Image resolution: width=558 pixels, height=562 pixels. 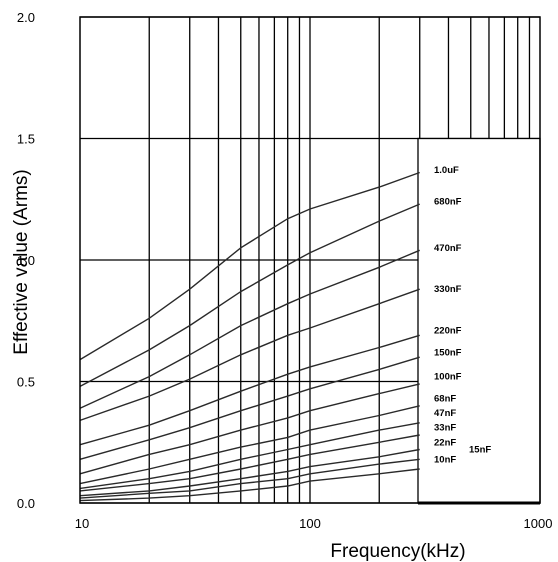 I want to click on y-axis-title: Effective value (Arms), so click(x=21, y=261).